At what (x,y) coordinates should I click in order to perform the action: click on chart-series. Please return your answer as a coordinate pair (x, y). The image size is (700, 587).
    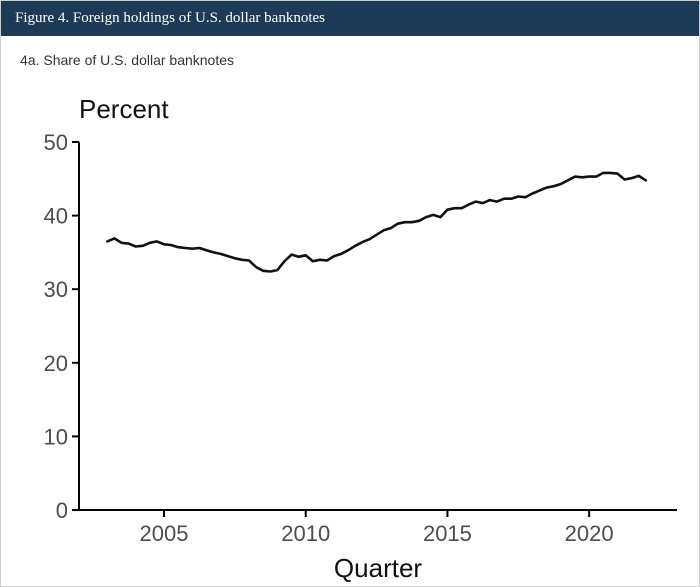
    Looking at the image, I should click on (377, 222).